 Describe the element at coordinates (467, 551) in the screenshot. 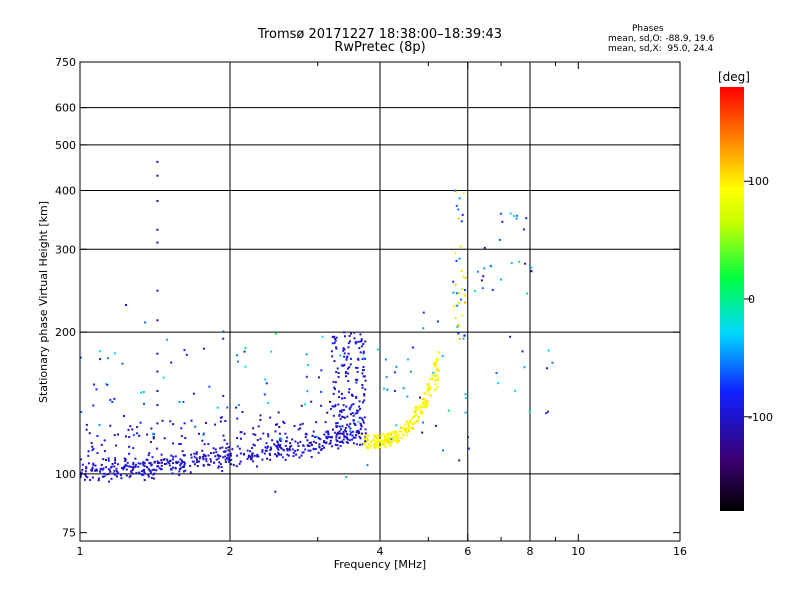

I see `x-tick-label: 6` at that location.